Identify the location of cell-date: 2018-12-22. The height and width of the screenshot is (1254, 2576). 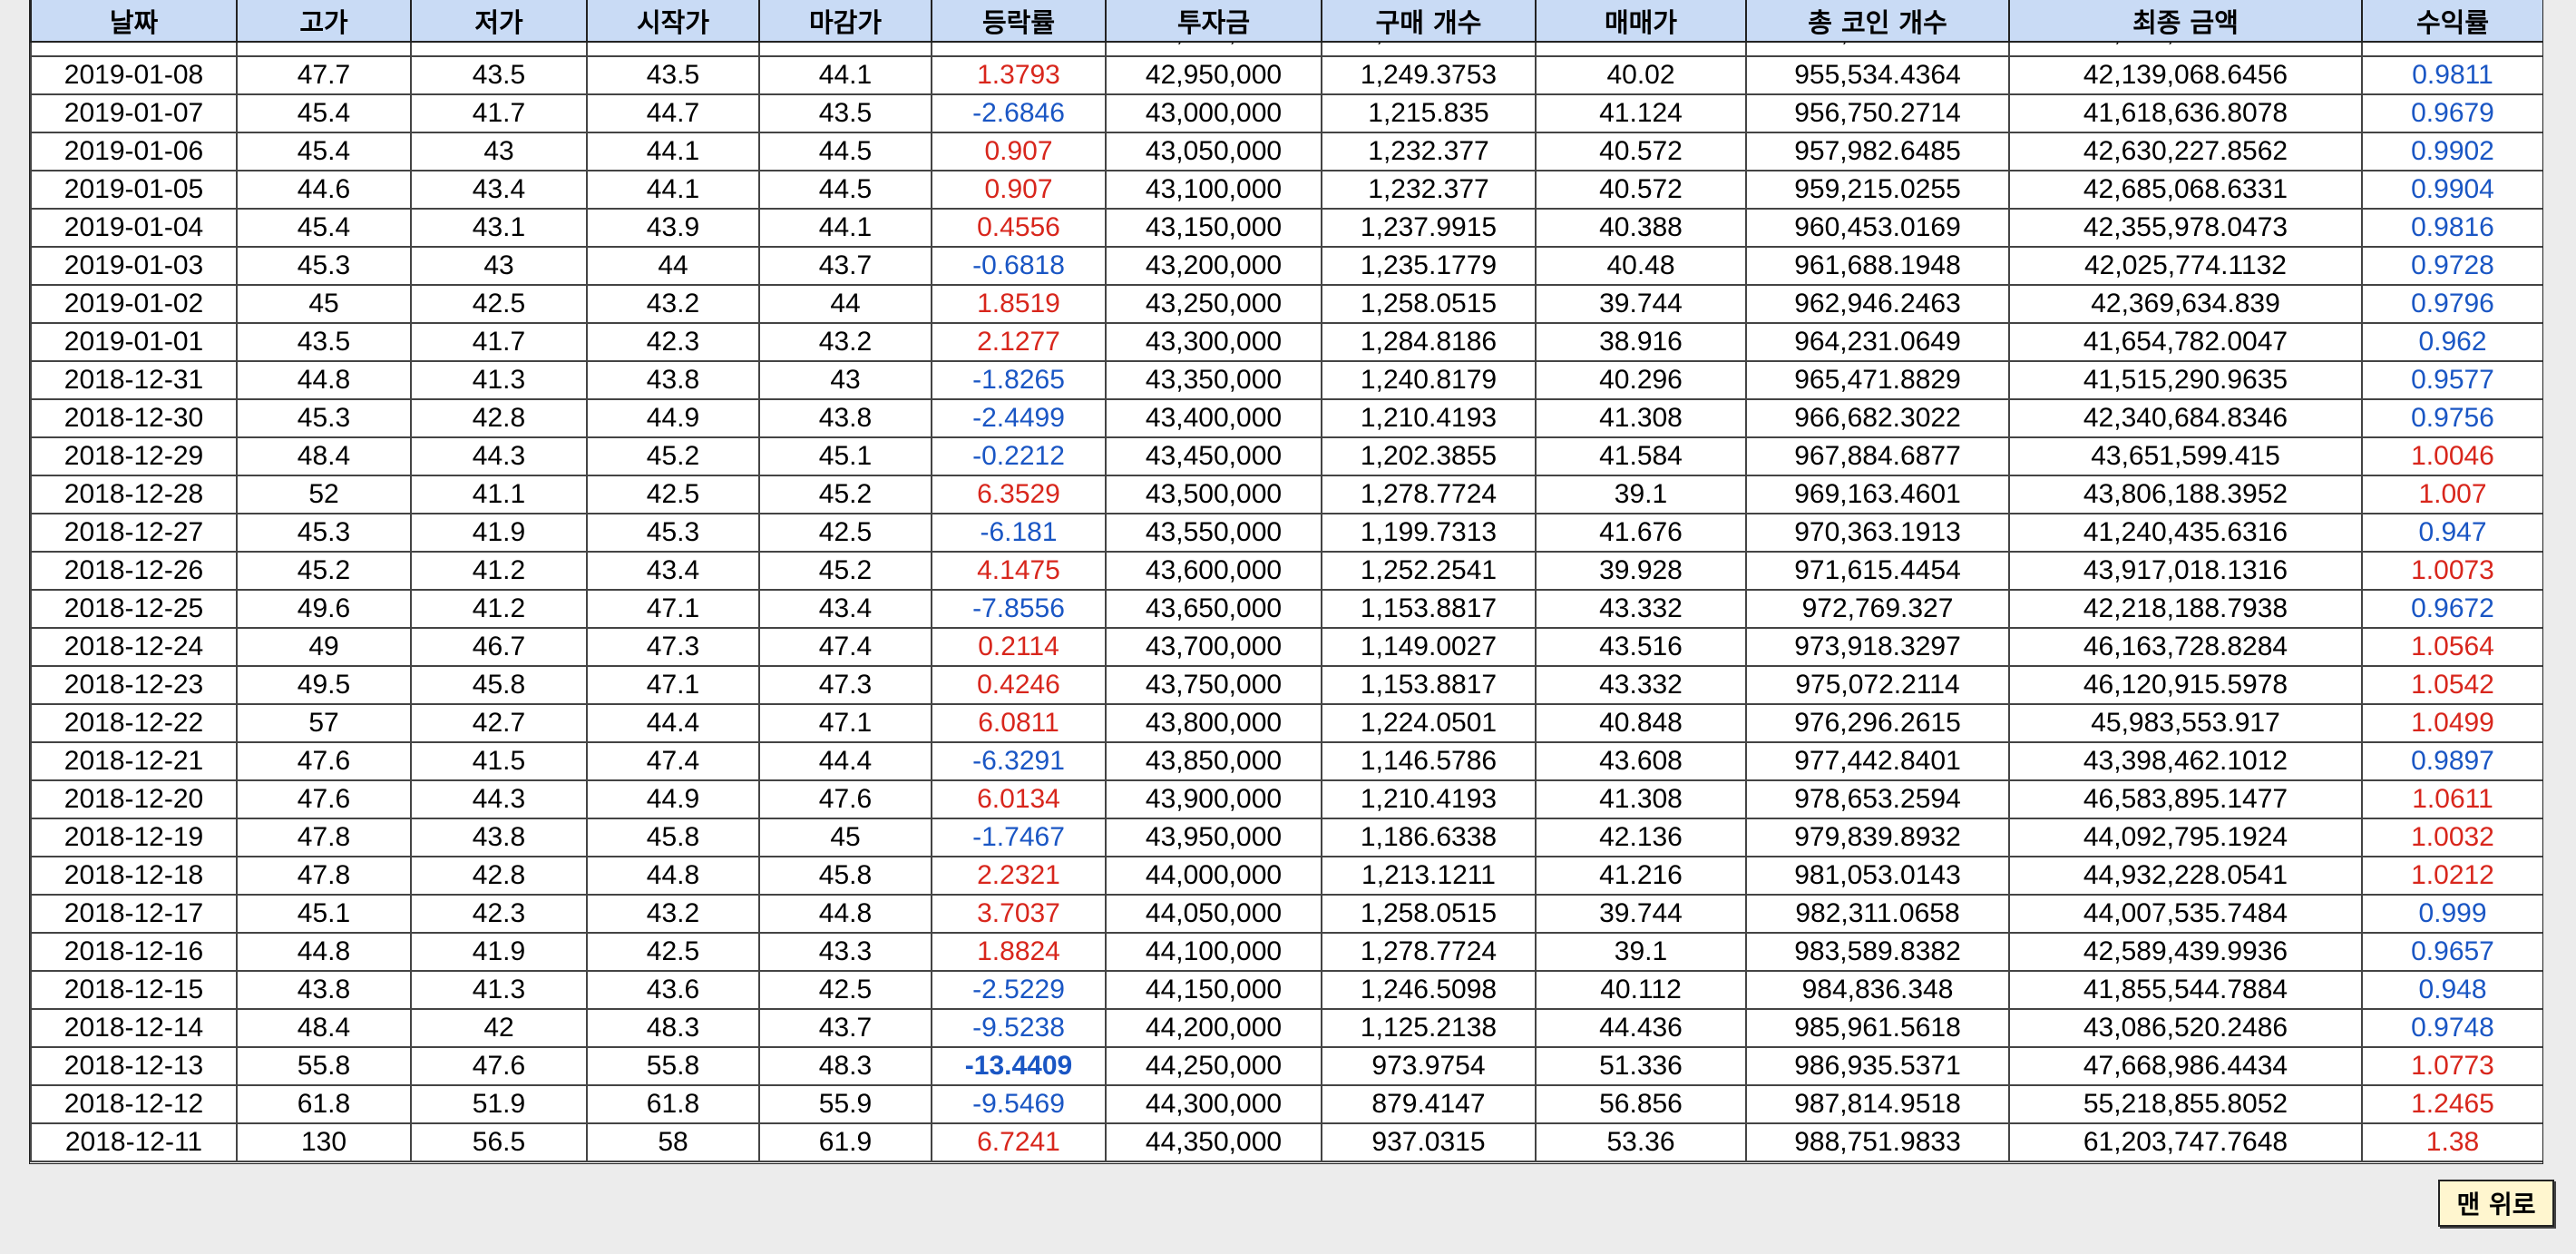
(134, 723).